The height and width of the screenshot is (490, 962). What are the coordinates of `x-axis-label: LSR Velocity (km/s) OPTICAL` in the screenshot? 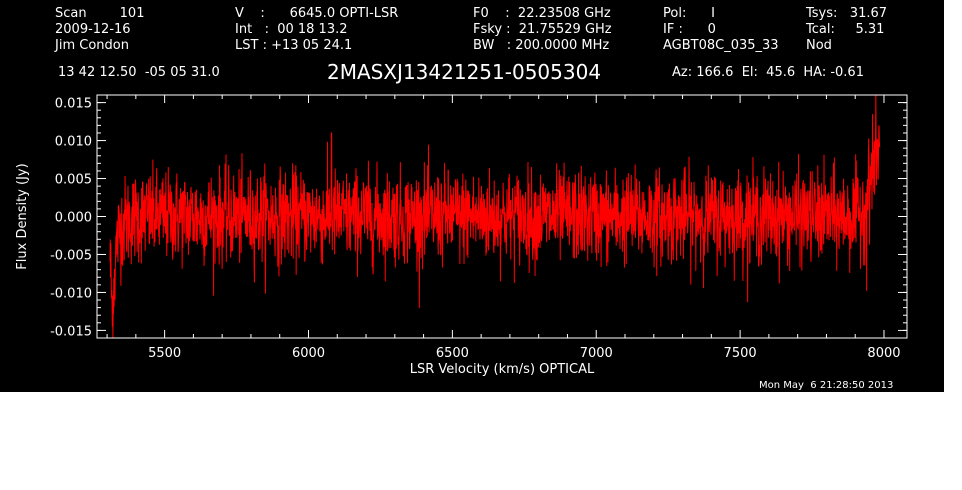 It's located at (502, 369).